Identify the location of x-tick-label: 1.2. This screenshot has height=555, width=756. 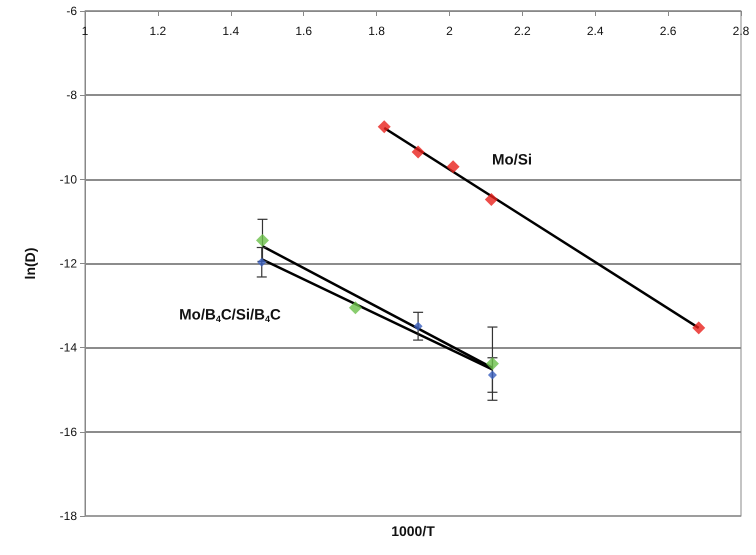
(158, 31).